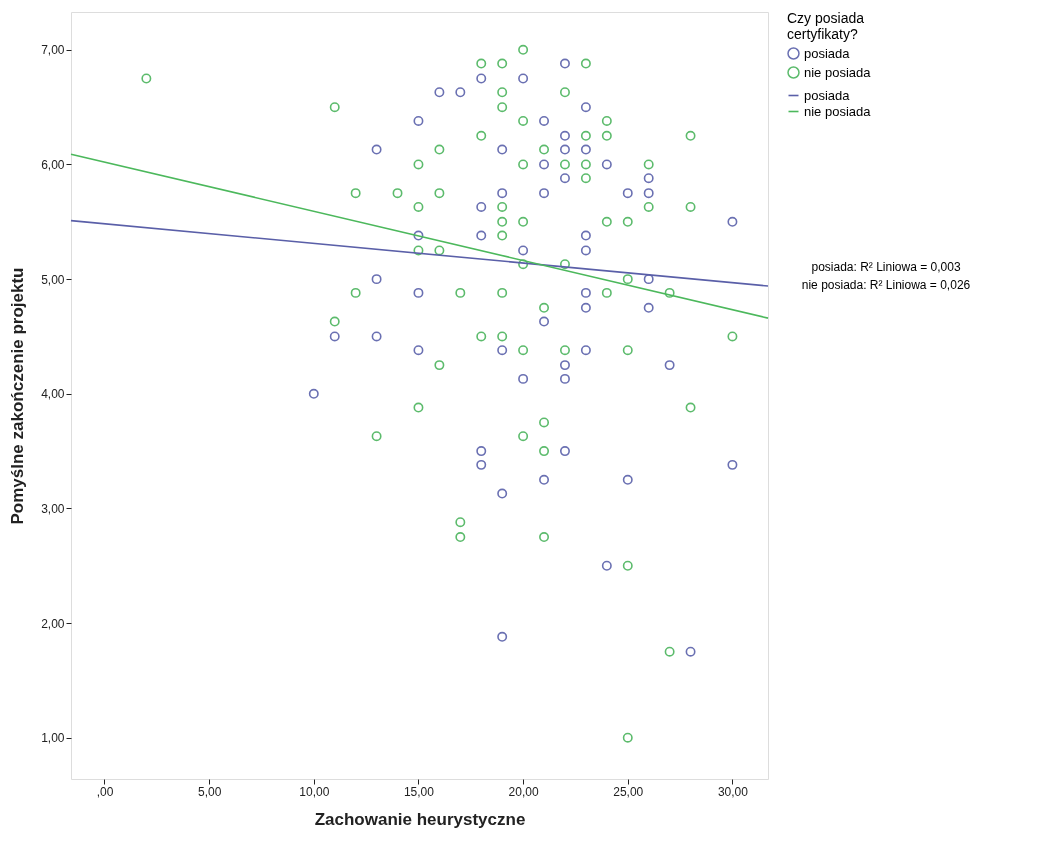 The width and height of the screenshot is (1043, 862). Describe the element at coordinates (523, 791) in the screenshot. I see `x-tick-label: 20,00` at that location.